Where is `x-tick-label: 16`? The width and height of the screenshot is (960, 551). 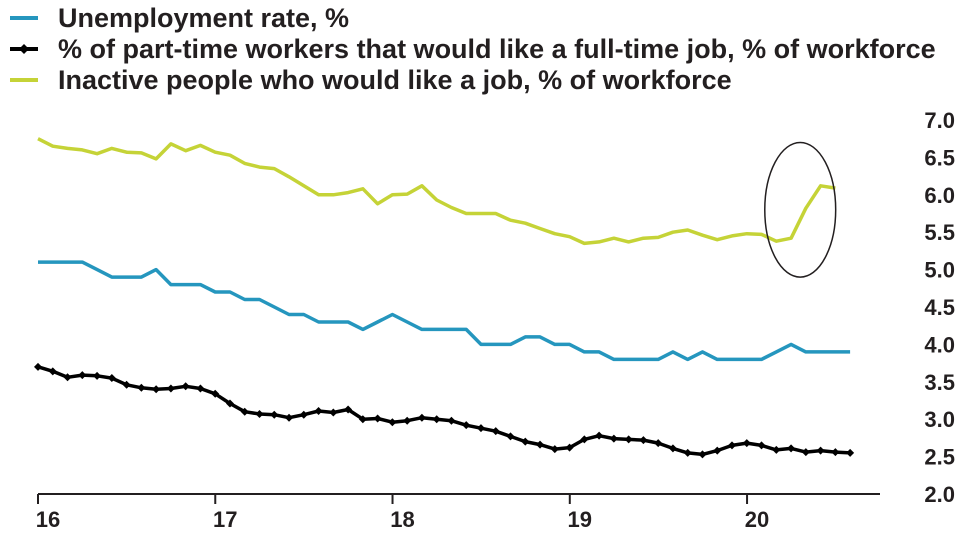
x-tick-label: 16 is located at coordinates (48, 519).